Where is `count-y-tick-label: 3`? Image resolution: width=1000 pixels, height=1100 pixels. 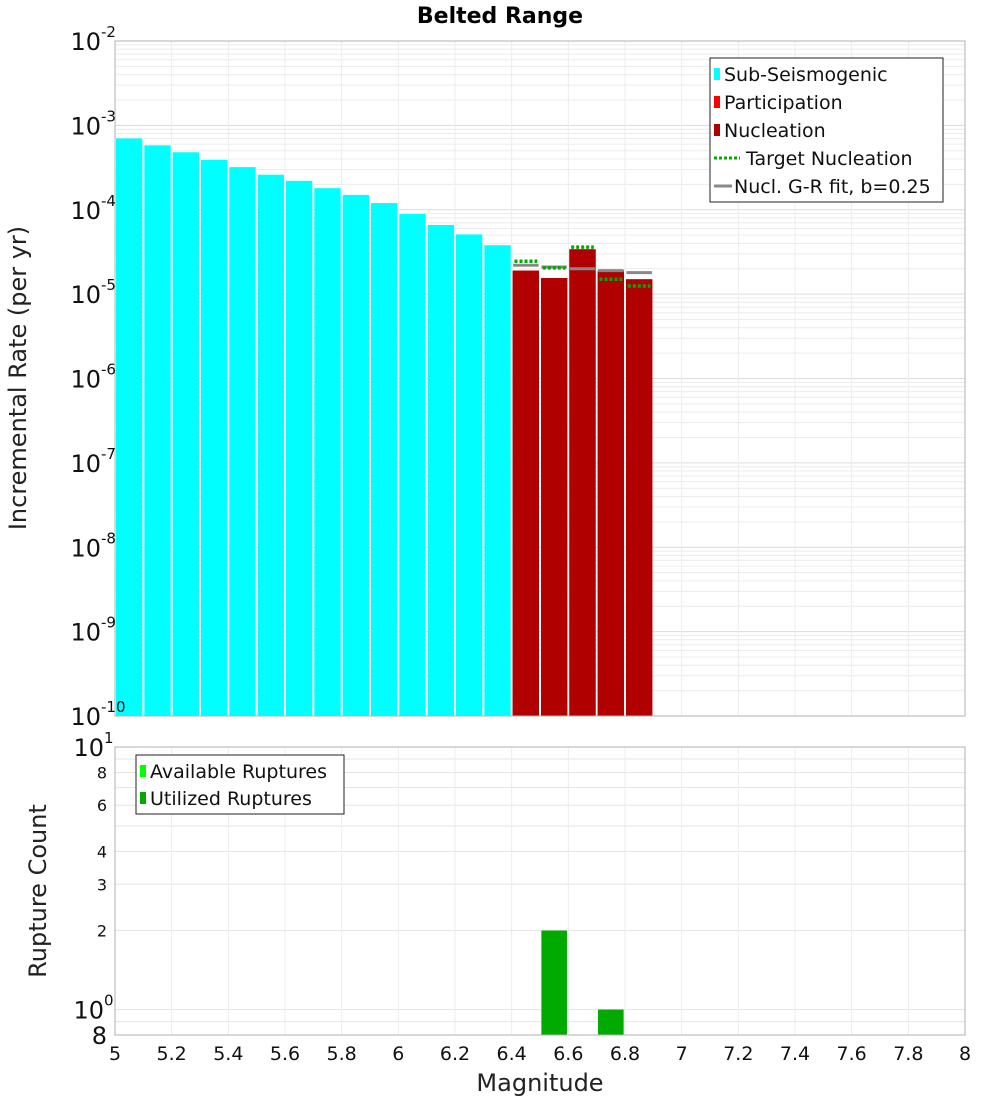 count-y-tick-label: 3 is located at coordinates (102, 884).